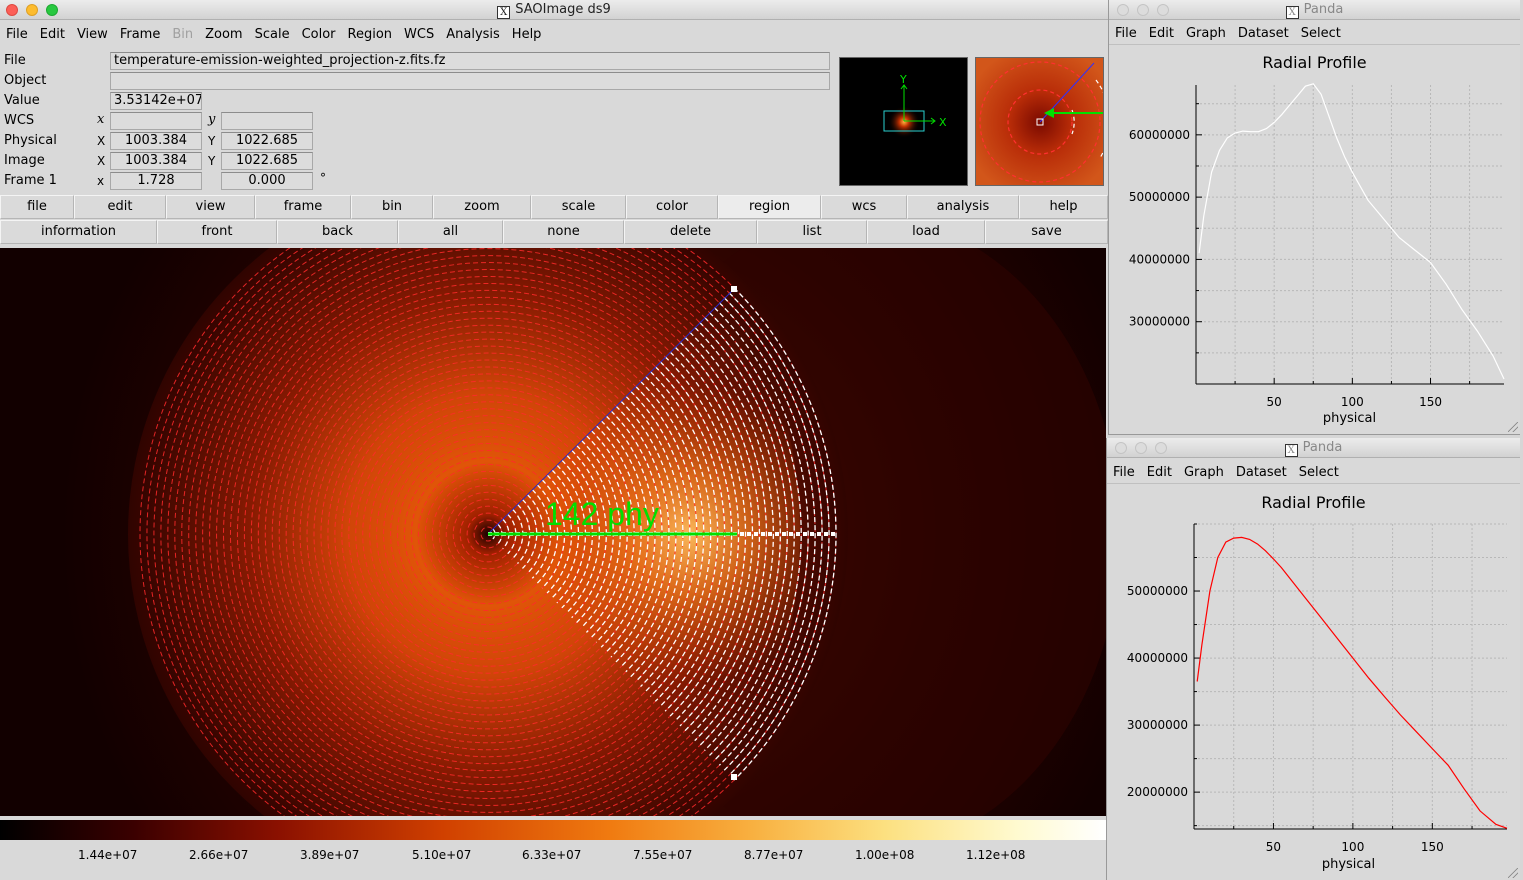  What do you see at coordinates (864, 207) in the screenshot?
I see `btn-wcs: wcs` at bounding box center [864, 207].